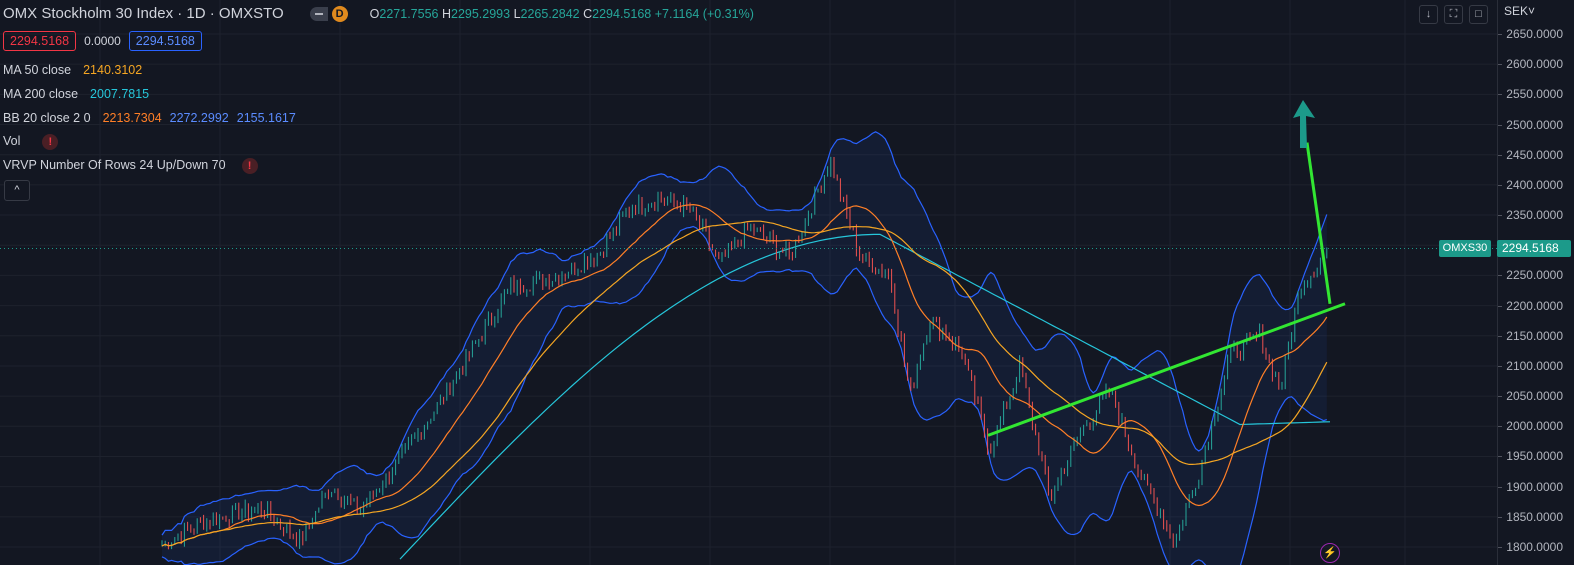  I want to click on vol-alert-icon: !, so click(50, 142).